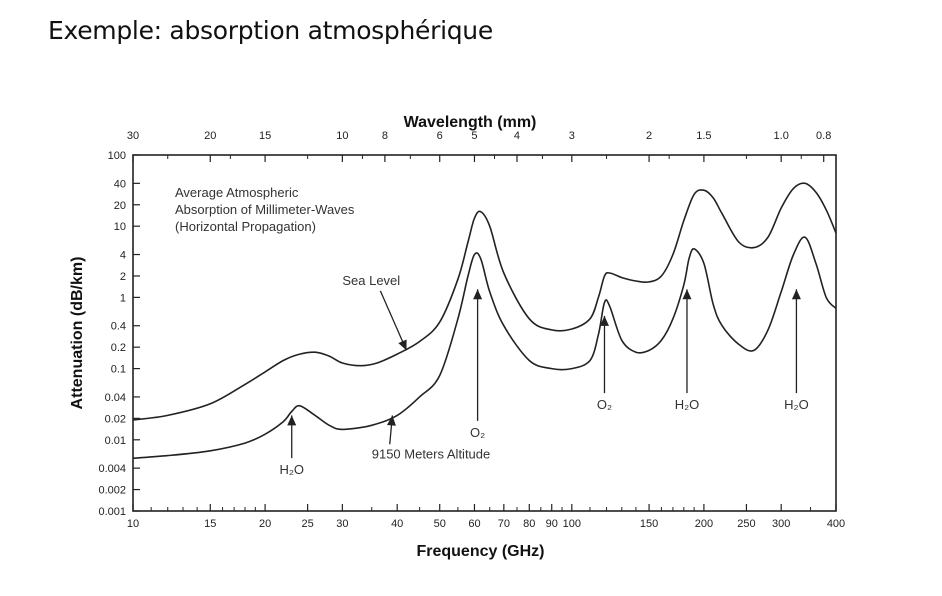 The width and height of the screenshot is (942, 596). Describe the element at coordinates (265, 524) in the screenshot. I see `x-tick-label: 20` at that location.